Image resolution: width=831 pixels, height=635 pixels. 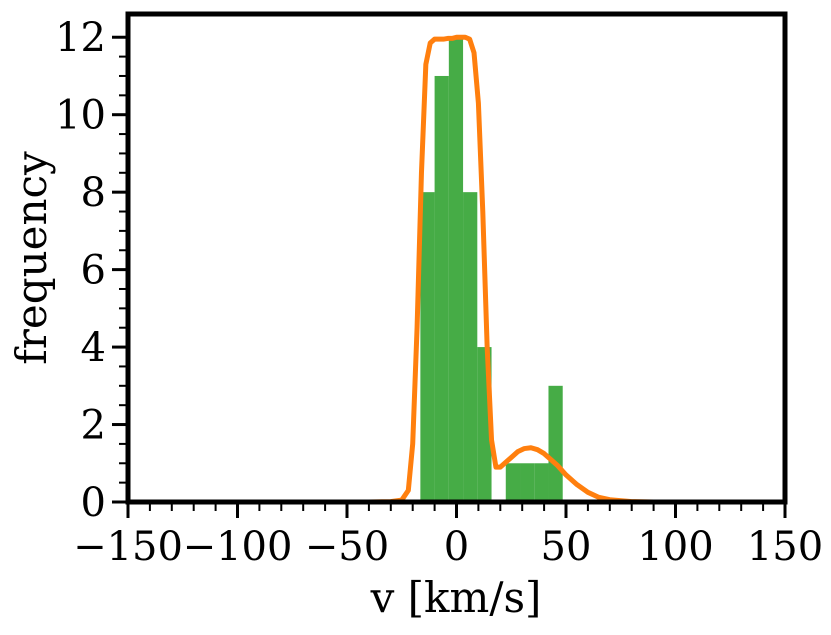 What do you see at coordinates (238, 547) in the screenshot?
I see `x-tick-label: −100` at bounding box center [238, 547].